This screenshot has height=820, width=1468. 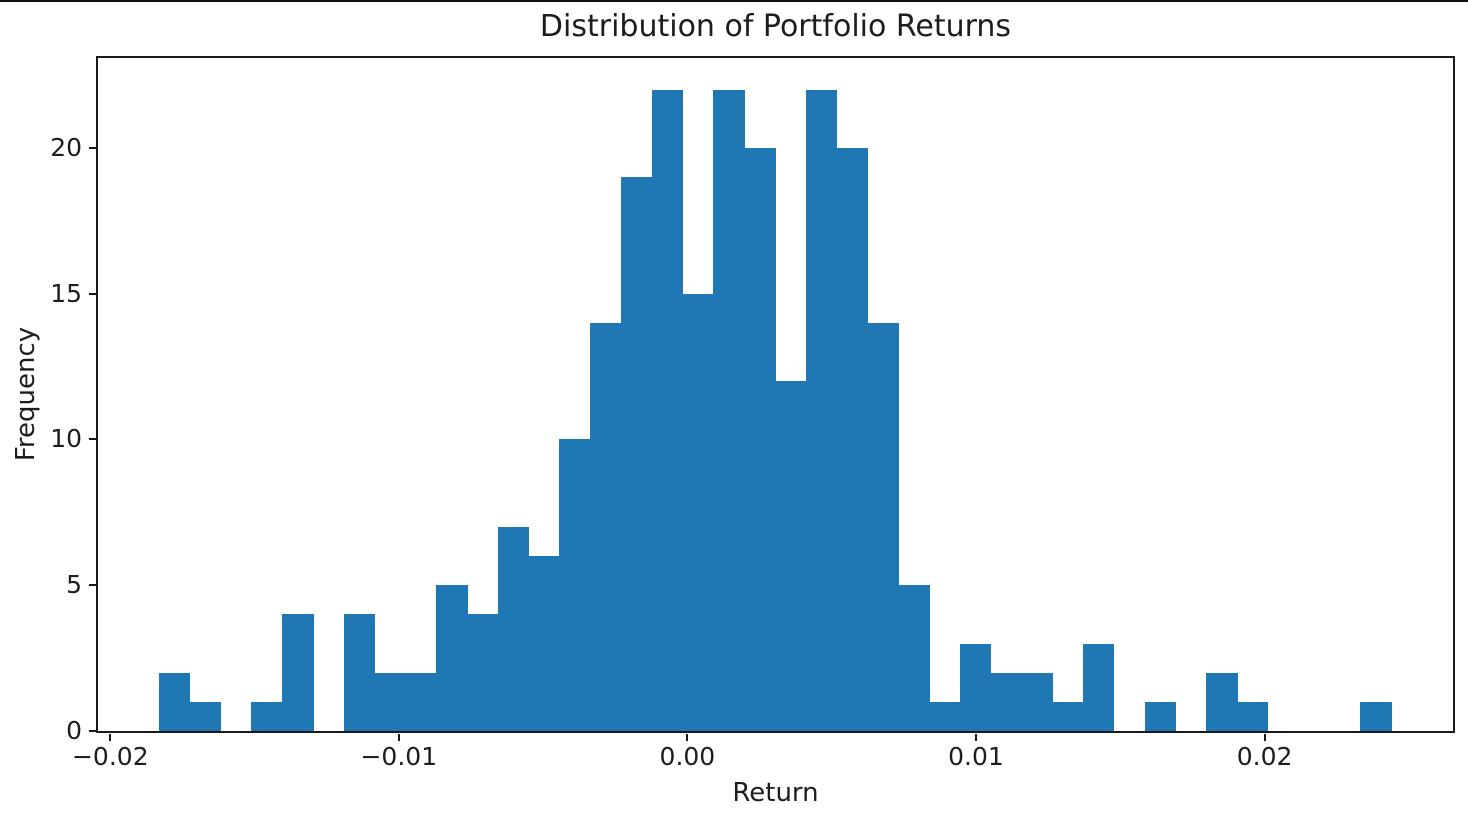 I want to click on chart-title: Distribution of Portfolio Returns, so click(x=775, y=26).